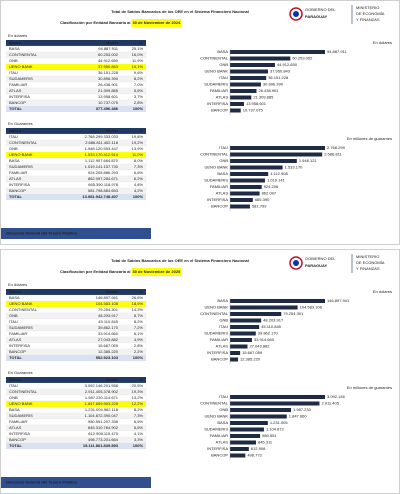 The width and height of the screenshot is (400, 494). What do you see at coordinates (368, 268) in the screenshot?
I see `logo-ministry: Y FINANZAS` at bounding box center [368, 268].